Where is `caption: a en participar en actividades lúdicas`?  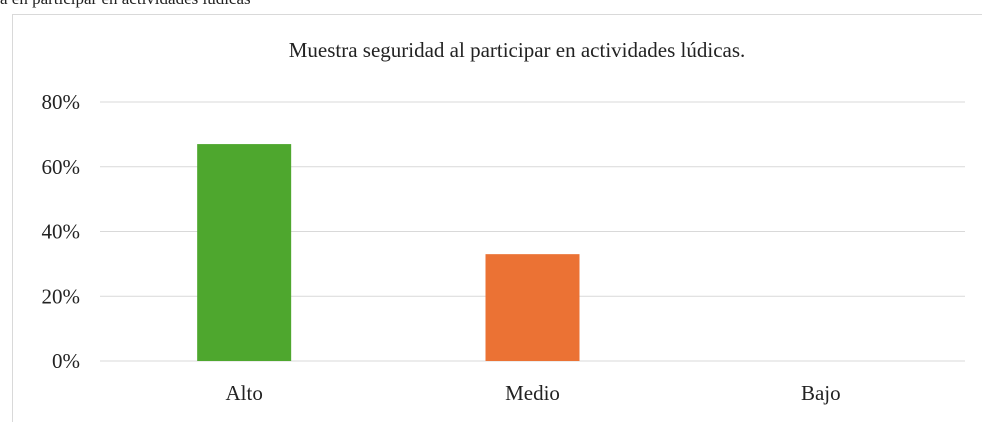
caption: a en participar en actividades lúdicas is located at coordinates (125, 4).